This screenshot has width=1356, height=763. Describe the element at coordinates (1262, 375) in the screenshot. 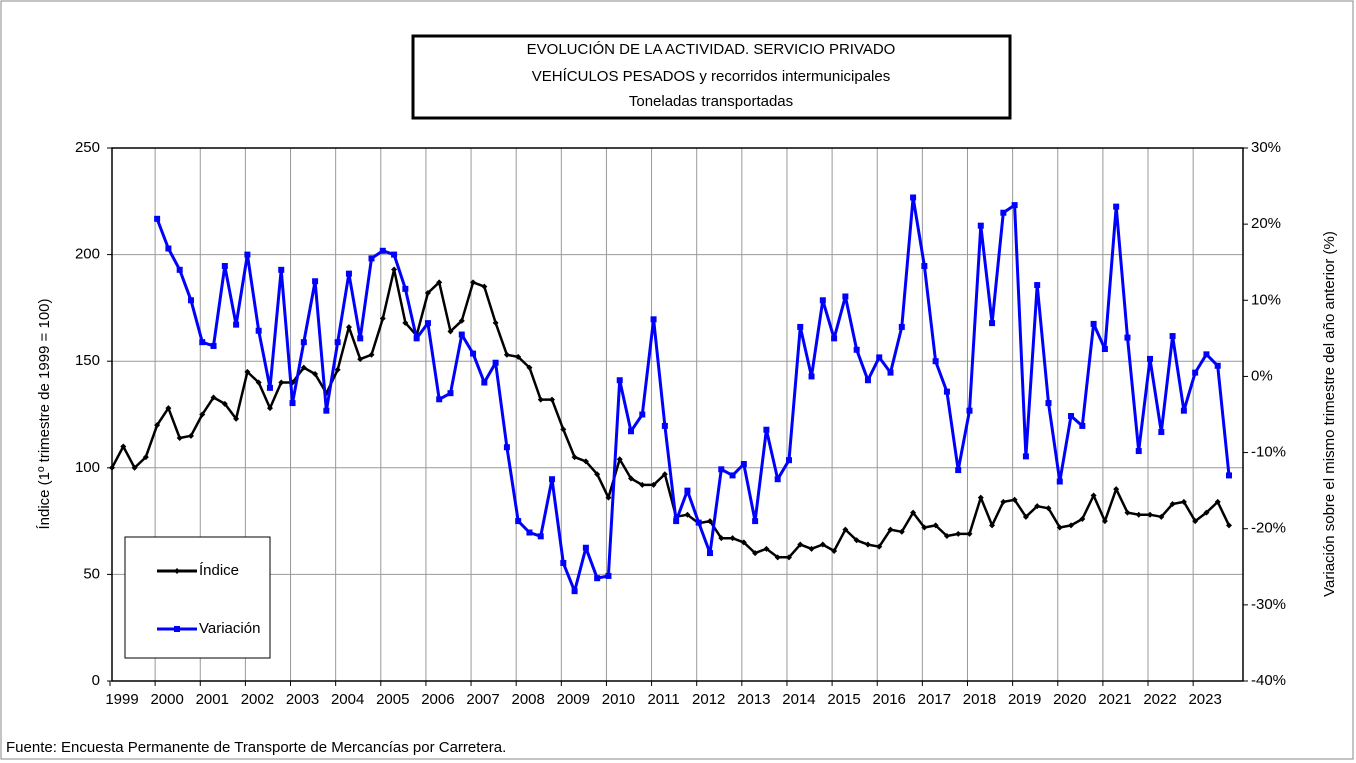

I see `y2-tick-label: 0%` at that location.